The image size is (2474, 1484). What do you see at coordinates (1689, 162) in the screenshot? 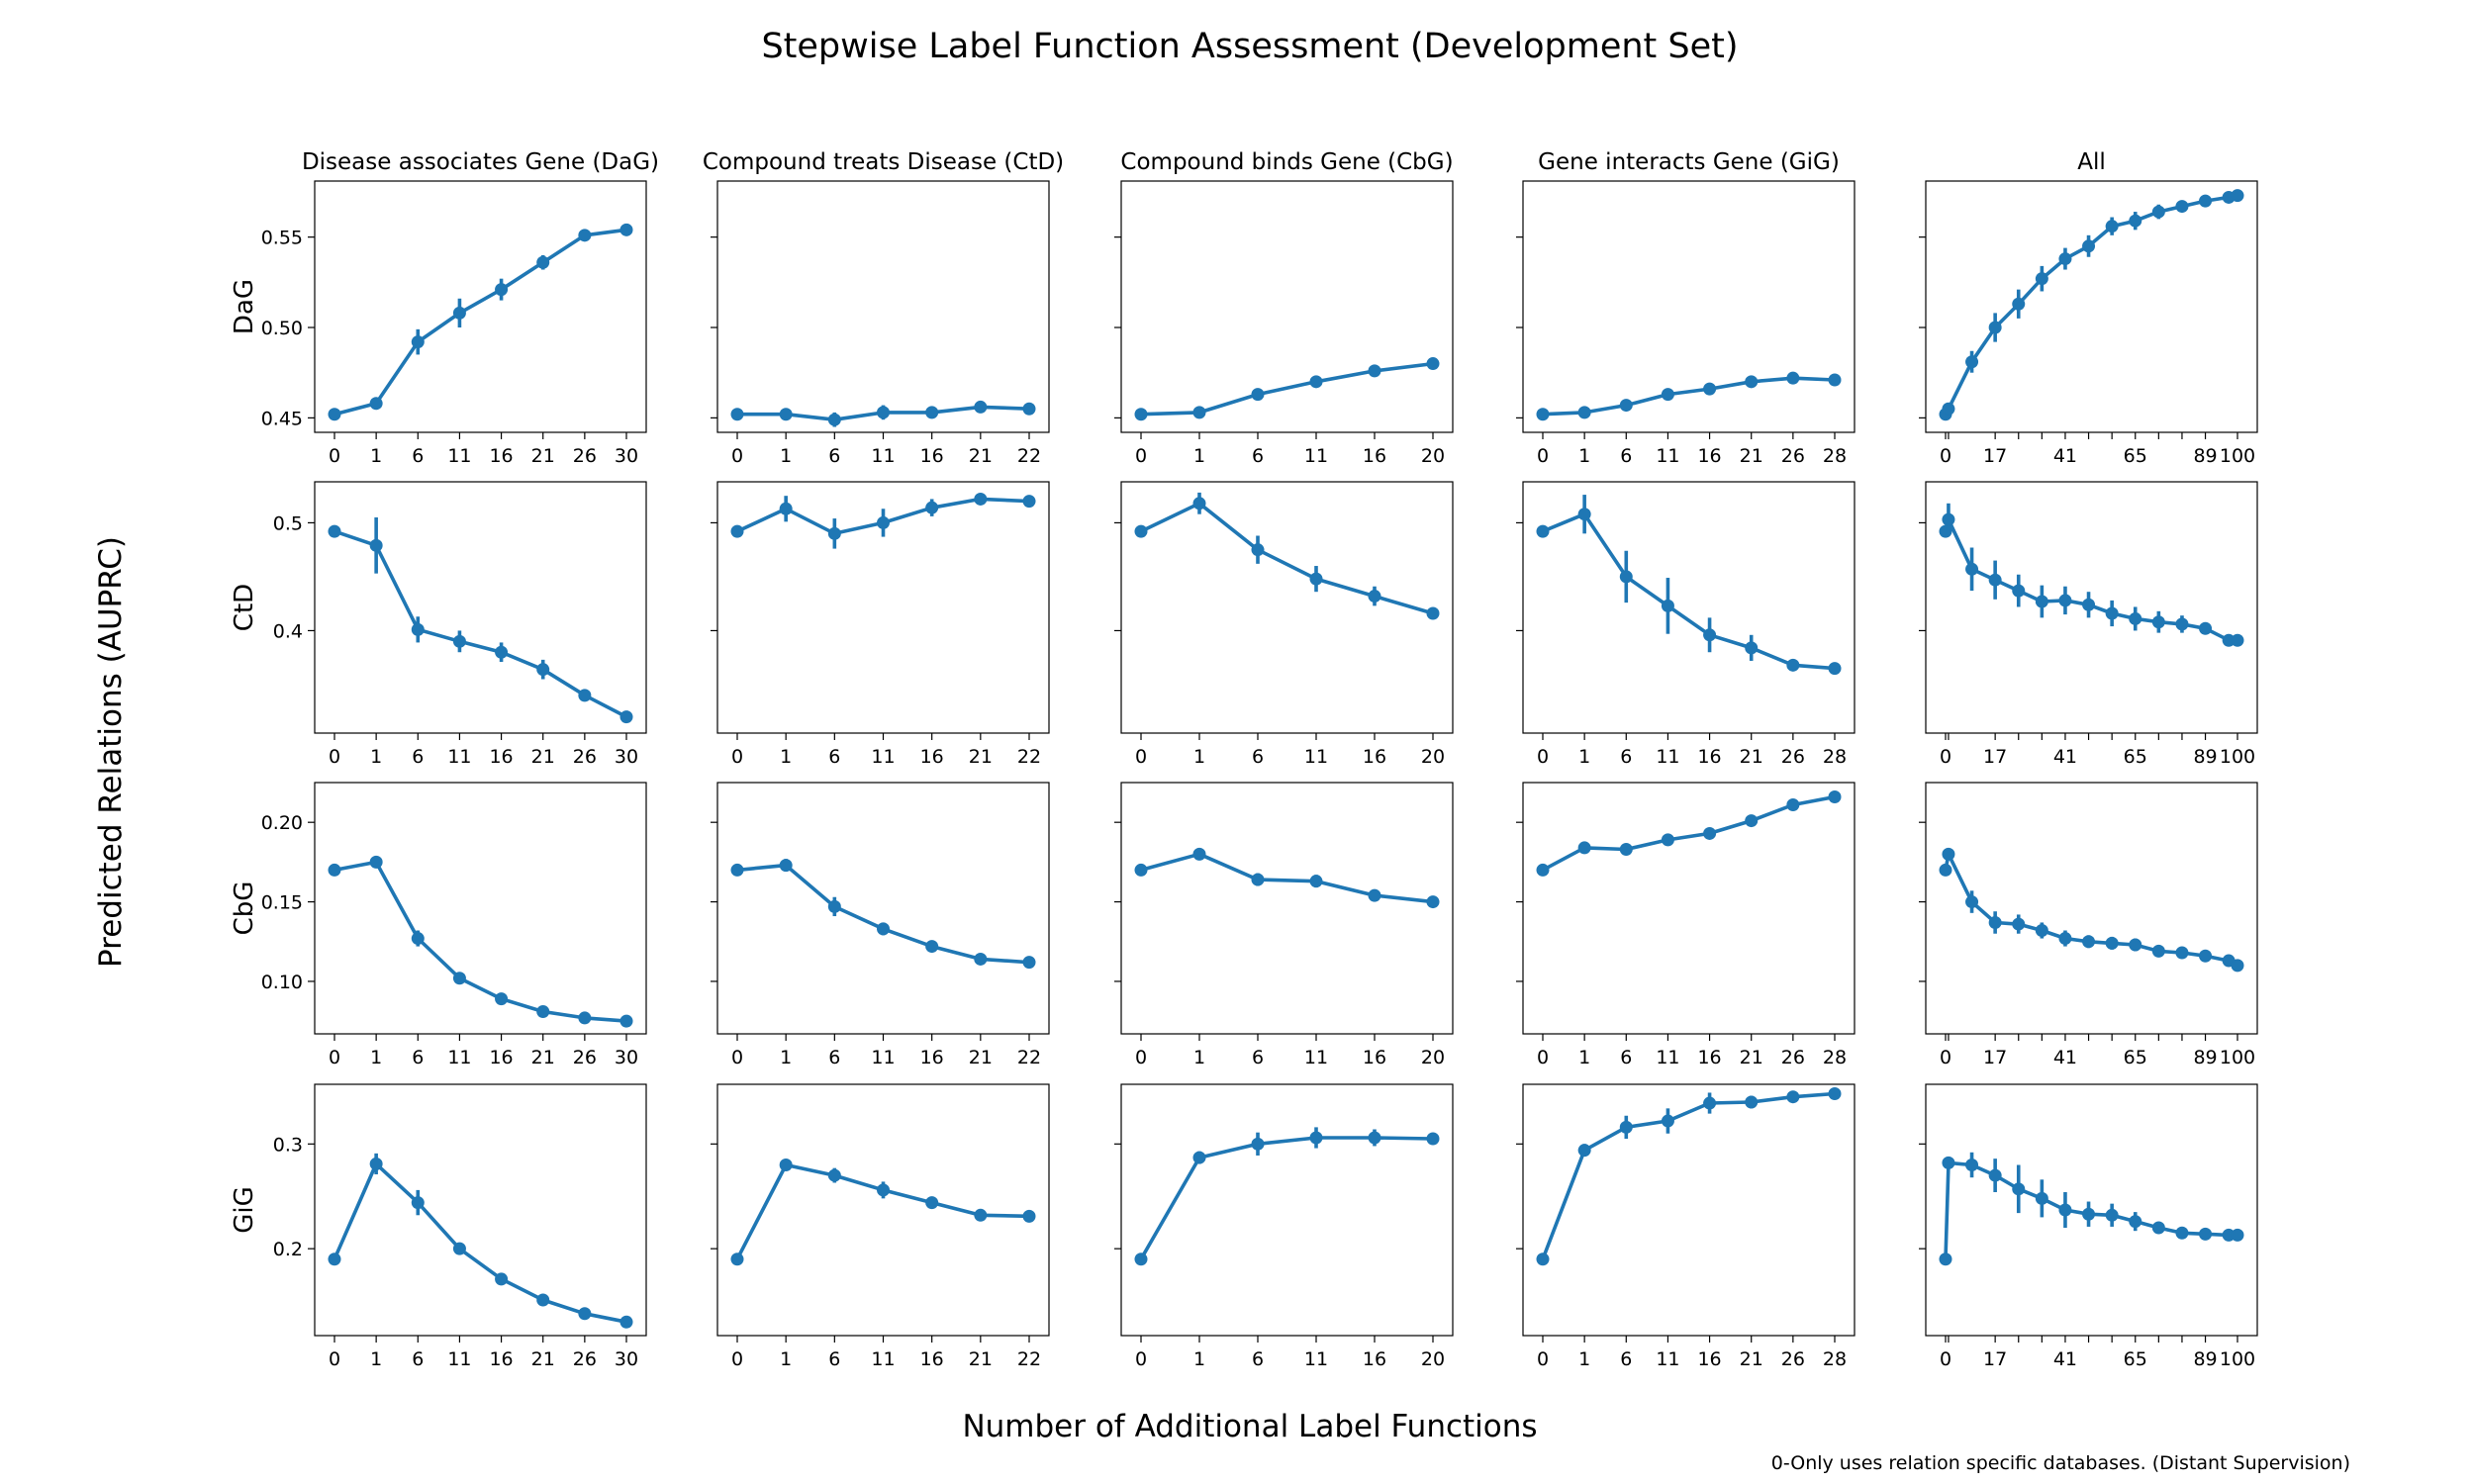
I see `column-title-3: Gene interacts Gene (GiG)` at bounding box center [1689, 162].